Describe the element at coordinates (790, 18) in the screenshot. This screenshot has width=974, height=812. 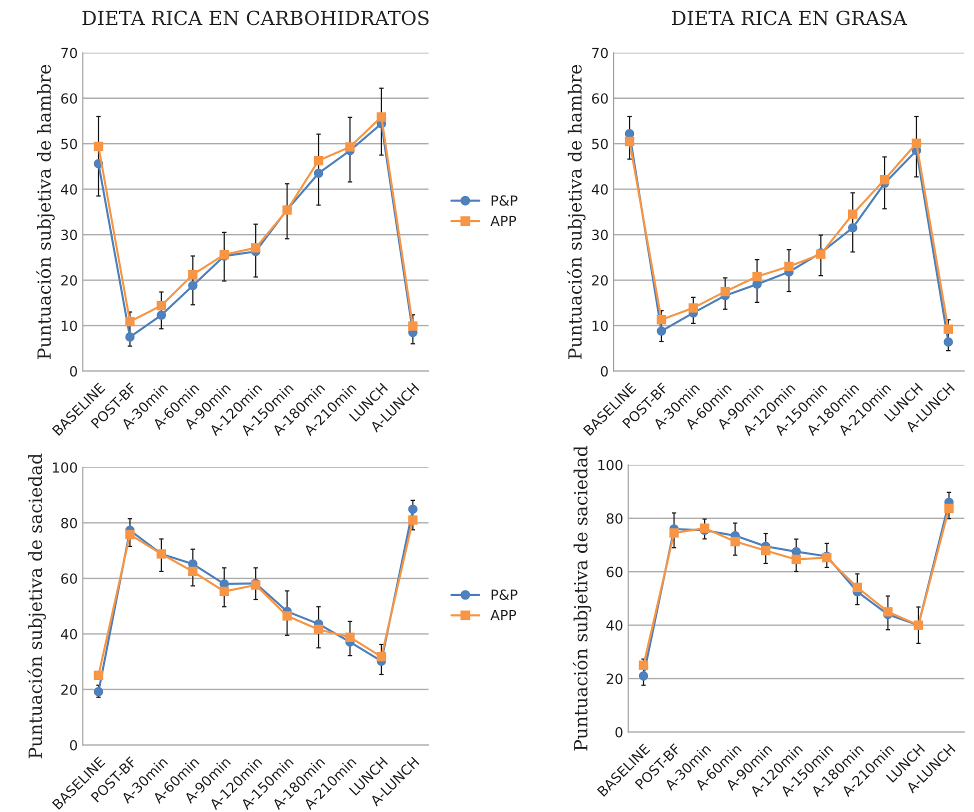
I see `chart-title: DIETA RICA EN GRASA` at that location.